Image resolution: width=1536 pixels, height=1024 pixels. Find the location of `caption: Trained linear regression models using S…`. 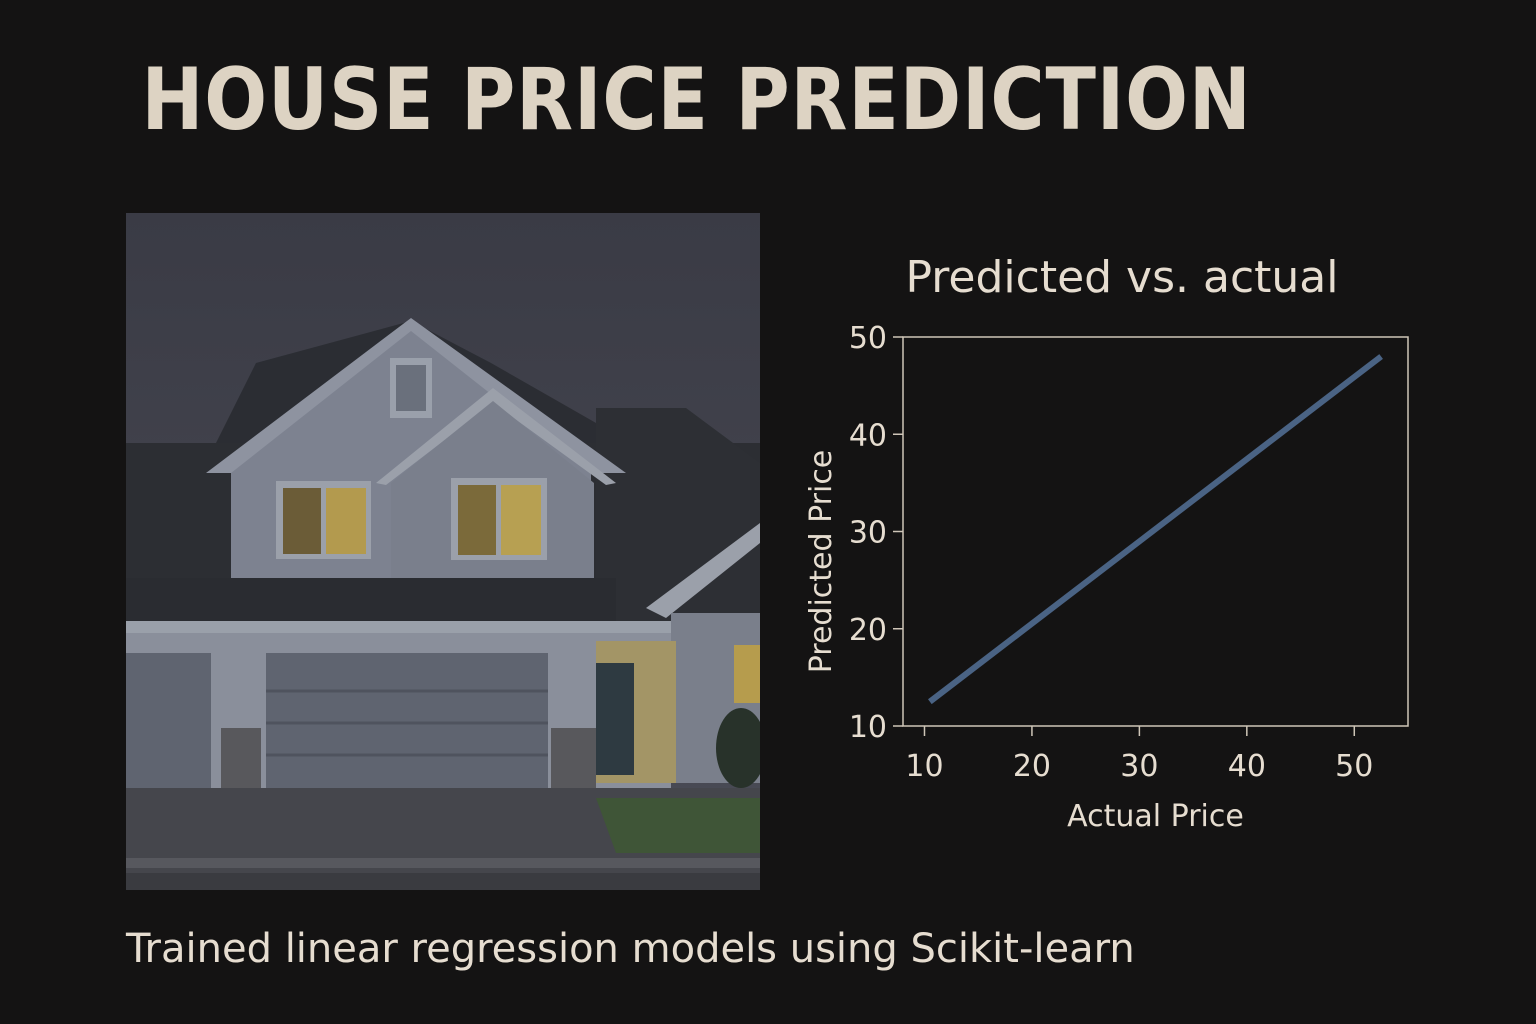

caption: Trained linear regression models using S… is located at coordinates (630, 949).